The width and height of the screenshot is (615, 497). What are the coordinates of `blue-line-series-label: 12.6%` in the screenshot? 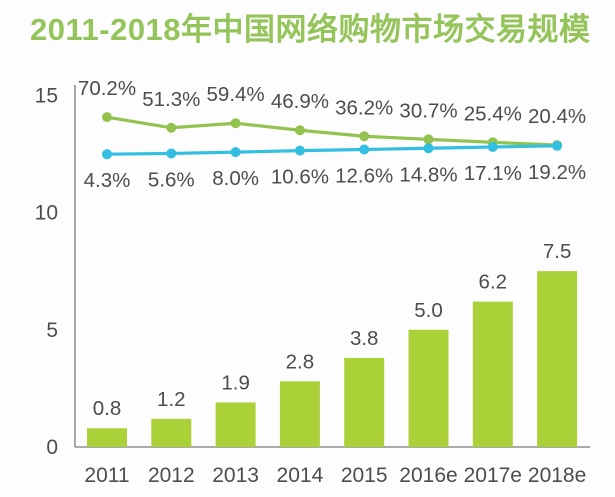 It's located at (364, 176).